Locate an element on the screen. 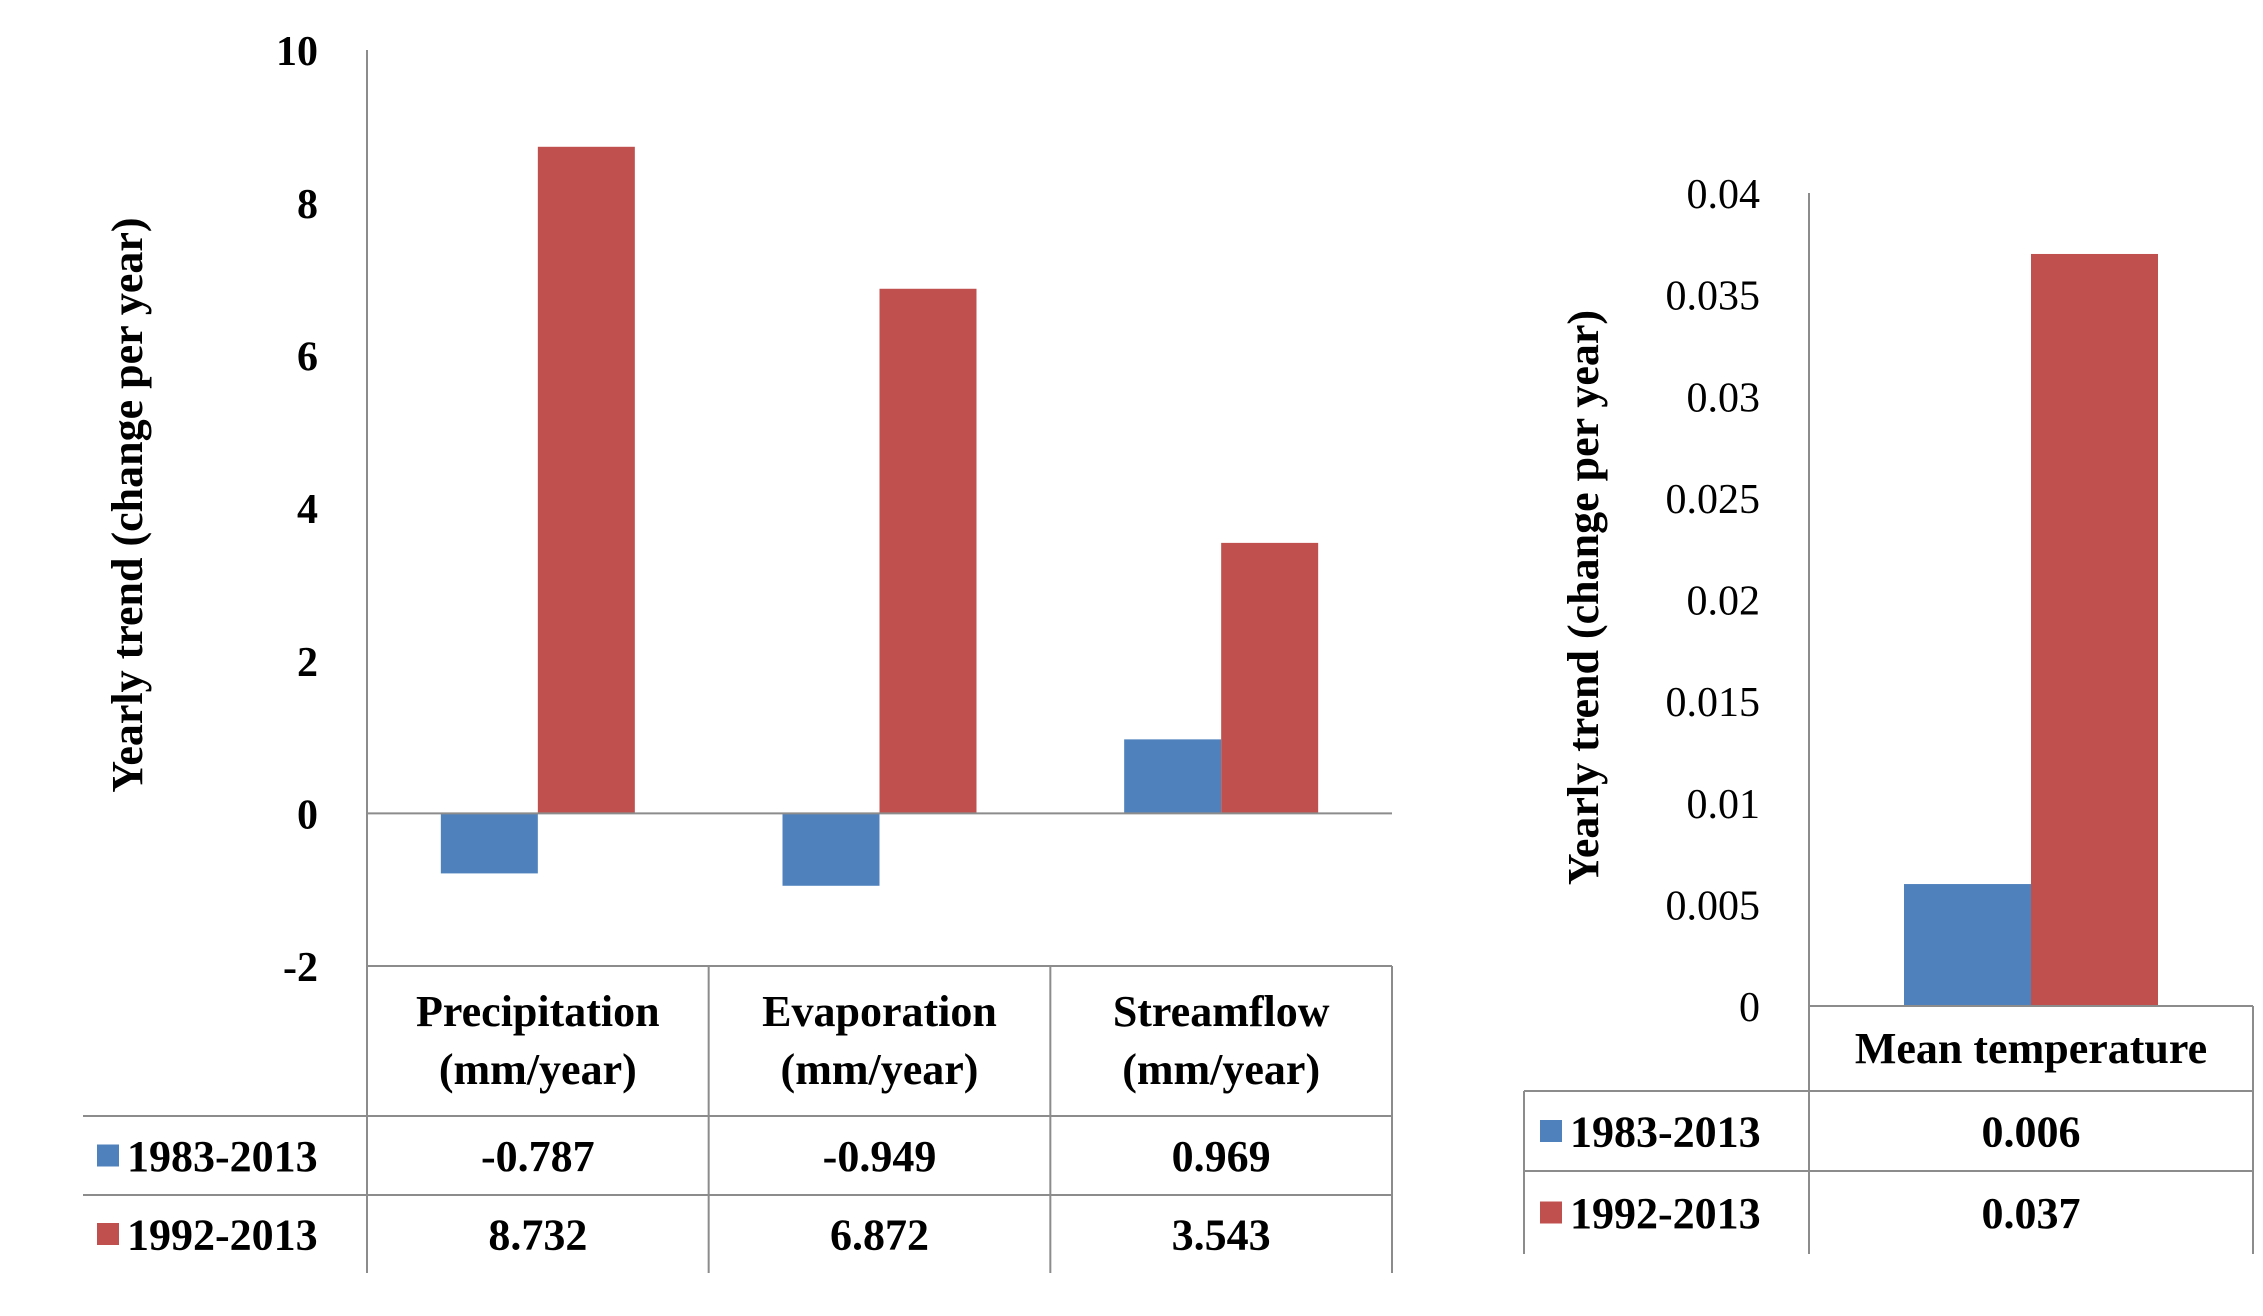 The image size is (2263, 1316). data-label: 0.006 is located at coordinates (2031, 1131).